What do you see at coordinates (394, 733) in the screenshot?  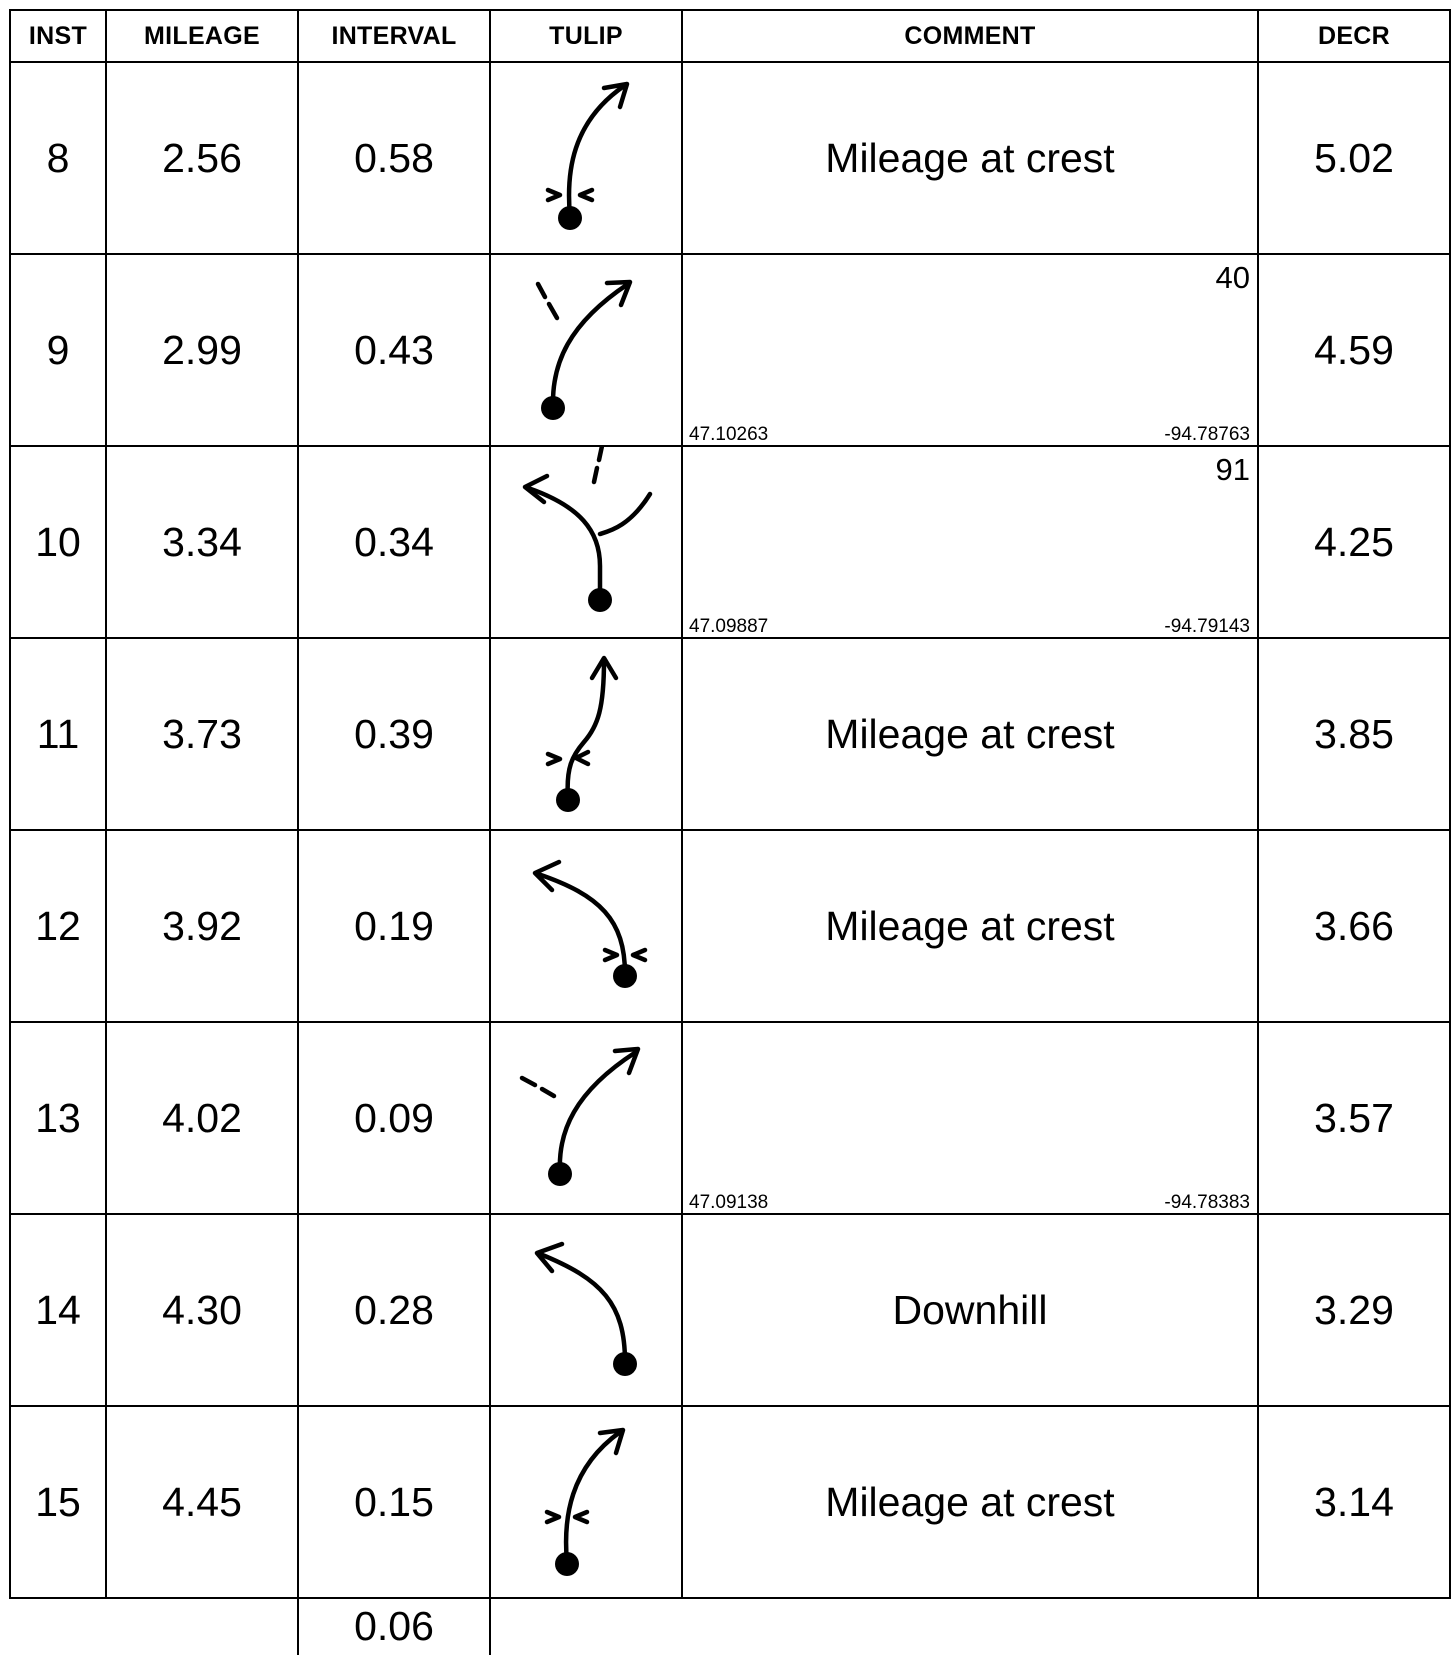 I see `cell-interval: 0.39` at bounding box center [394, 733].